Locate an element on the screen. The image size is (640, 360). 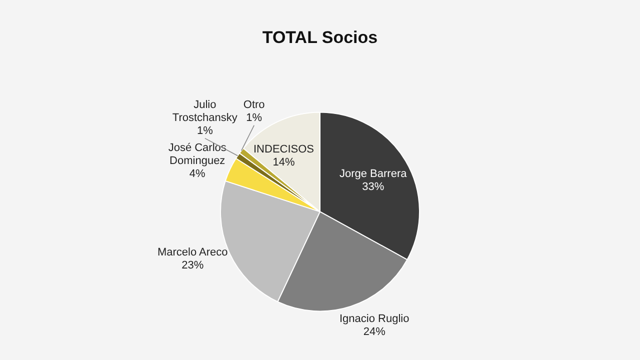
slice-label: Marcelo Areco is located at coordinates (192, 252).